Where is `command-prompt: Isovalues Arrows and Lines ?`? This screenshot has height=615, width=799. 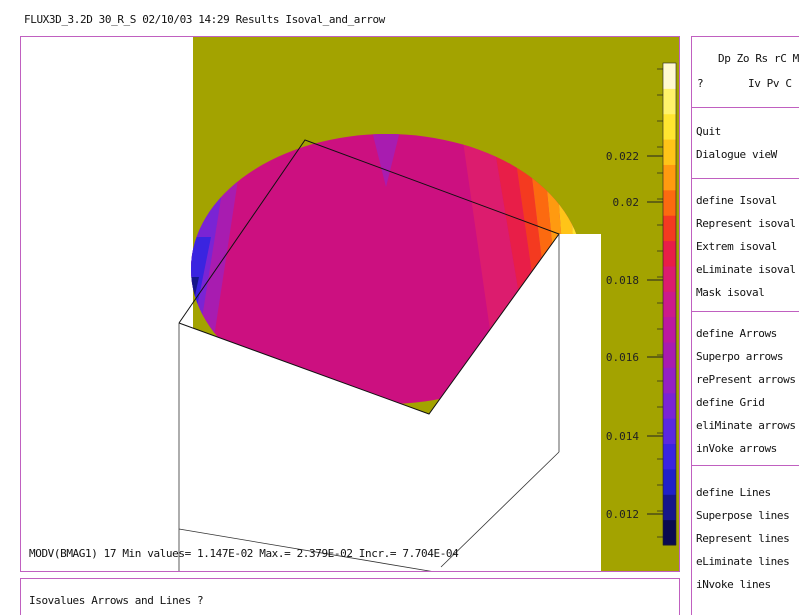 command-prompt: Isovalues Arrows and Lines ? is located at coordinates (116, 600).